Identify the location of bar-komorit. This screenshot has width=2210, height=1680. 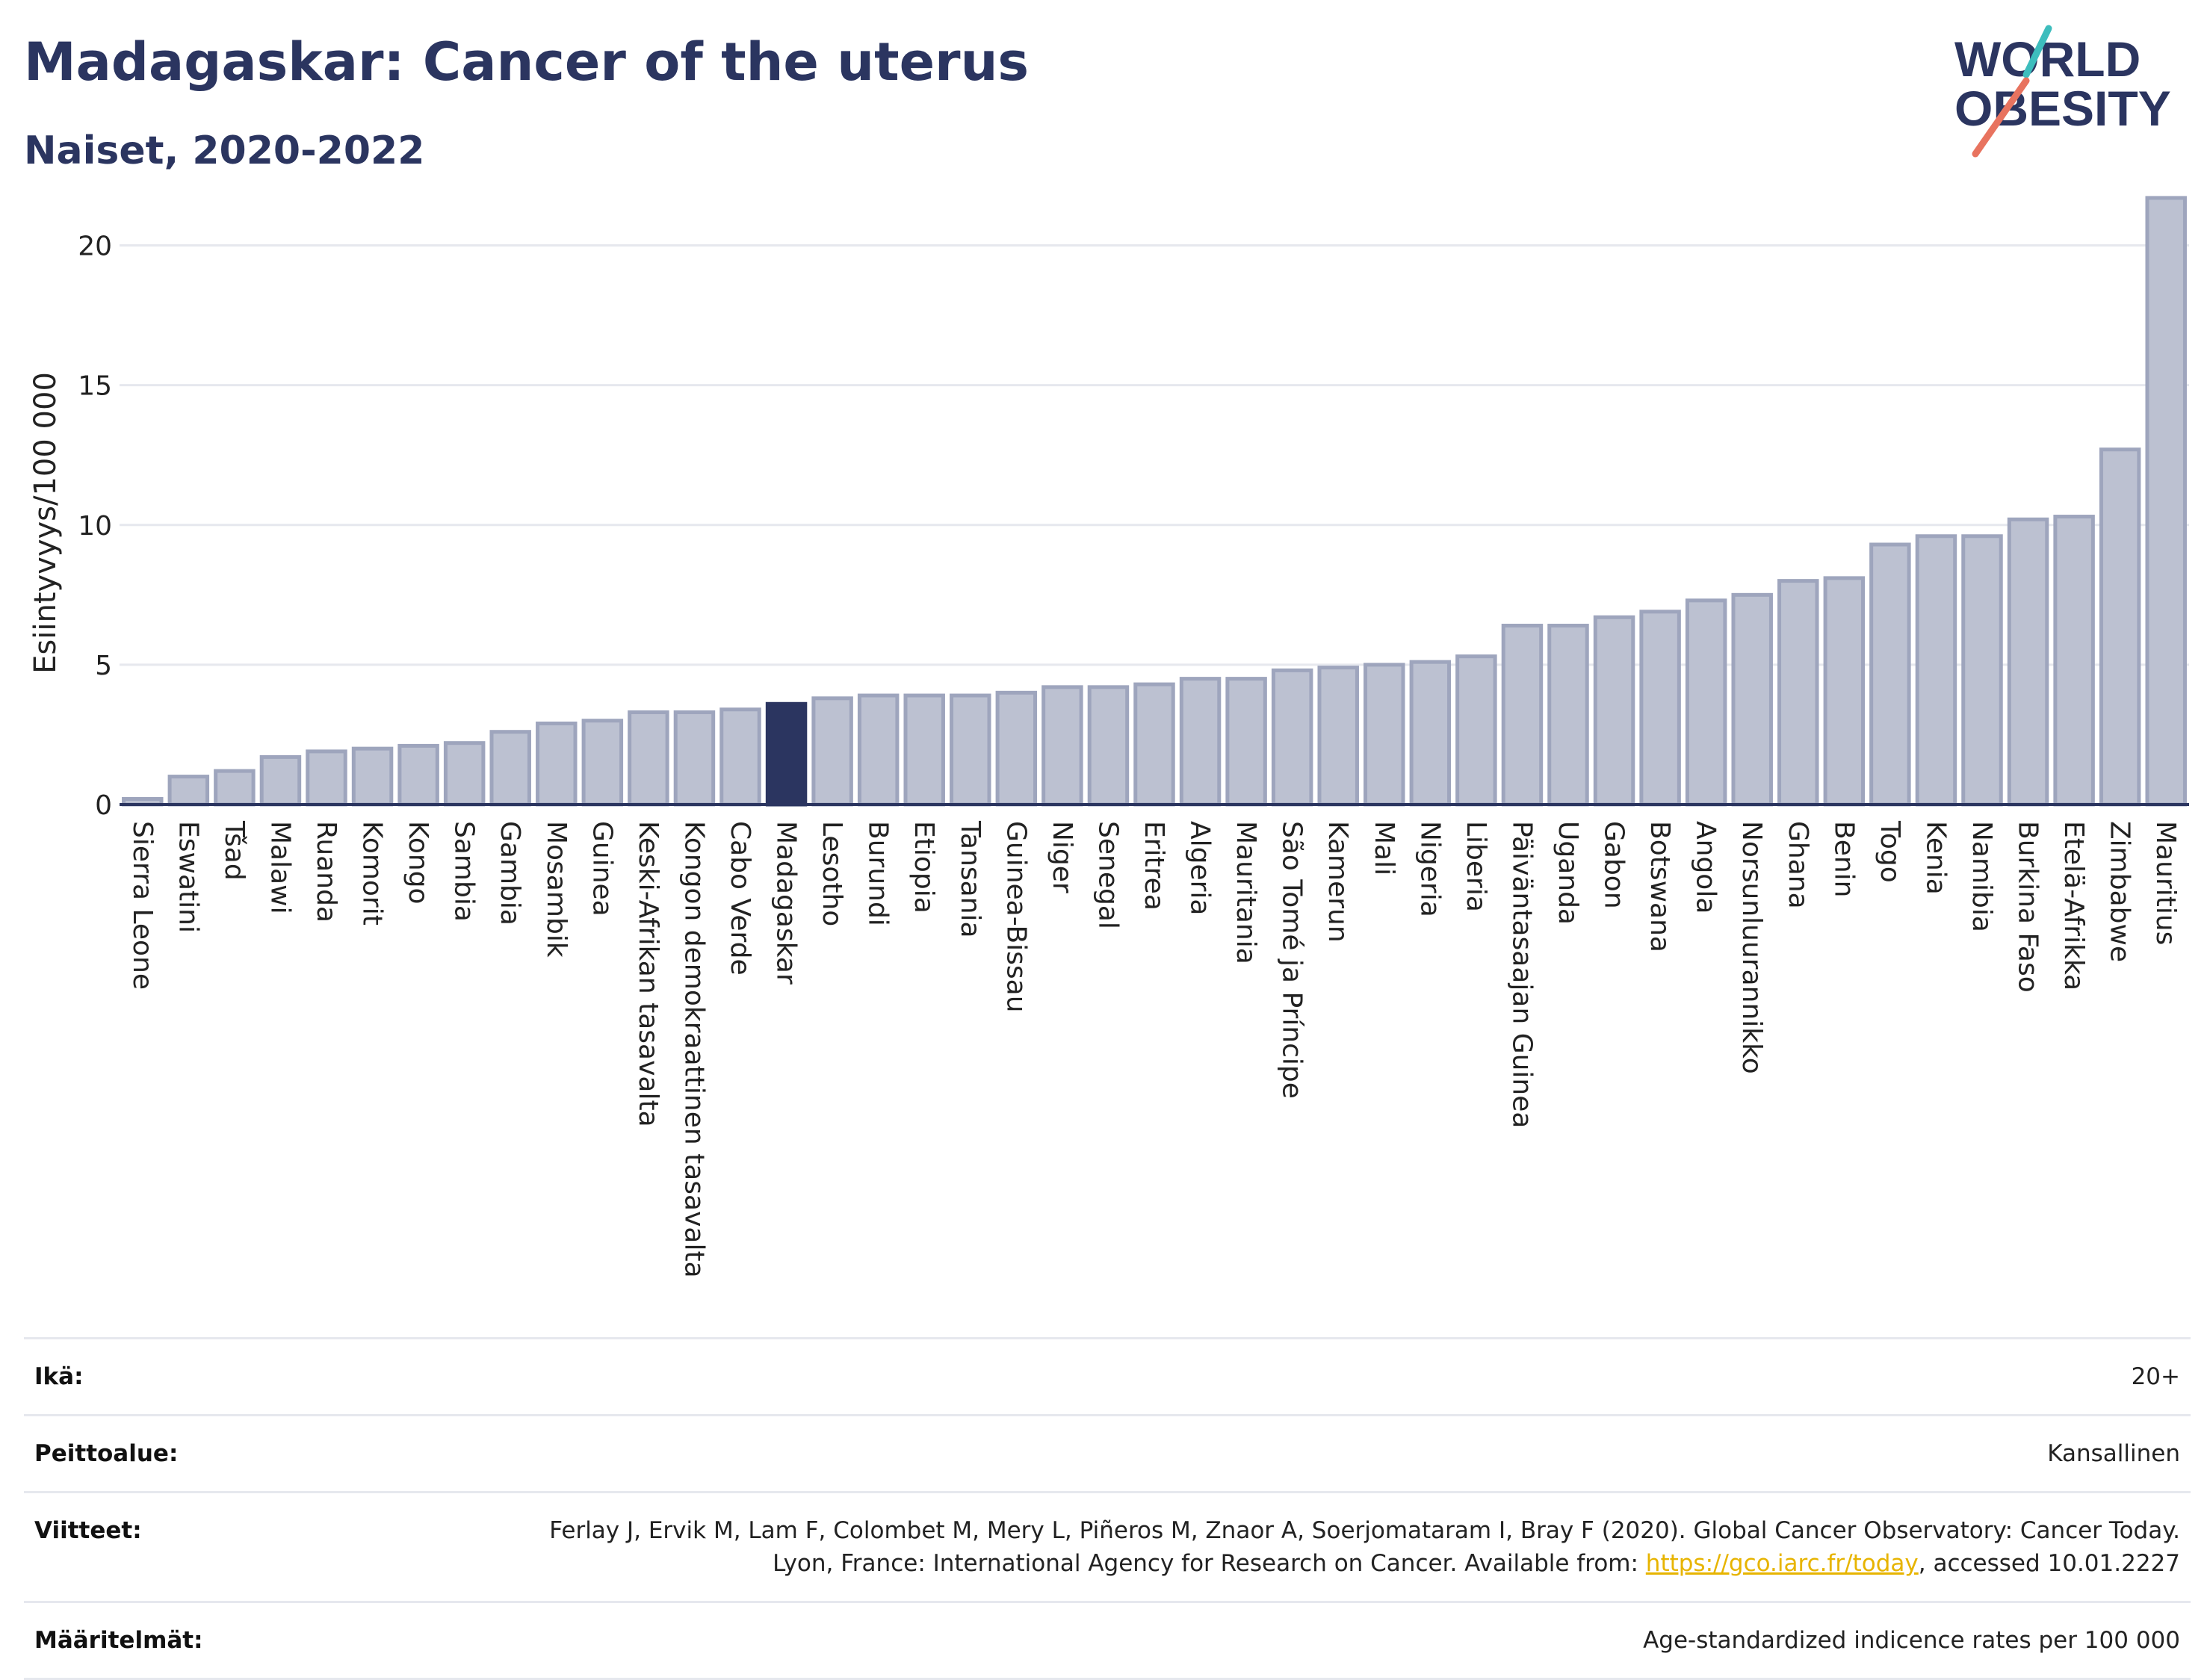
(372, 776).